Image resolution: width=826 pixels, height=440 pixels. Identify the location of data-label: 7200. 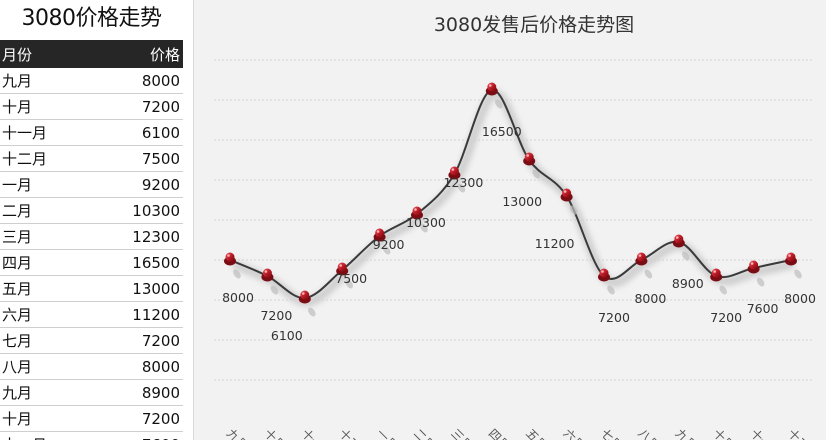
(726, 317).